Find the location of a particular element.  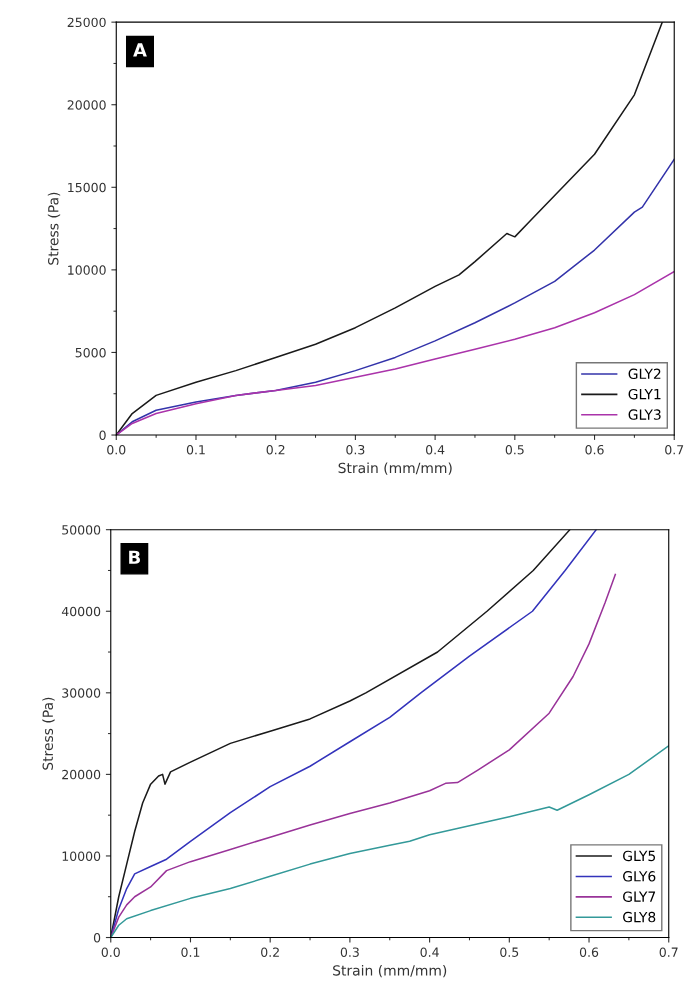

y-tick-label: 40000 is located at coordinates (81, 611).